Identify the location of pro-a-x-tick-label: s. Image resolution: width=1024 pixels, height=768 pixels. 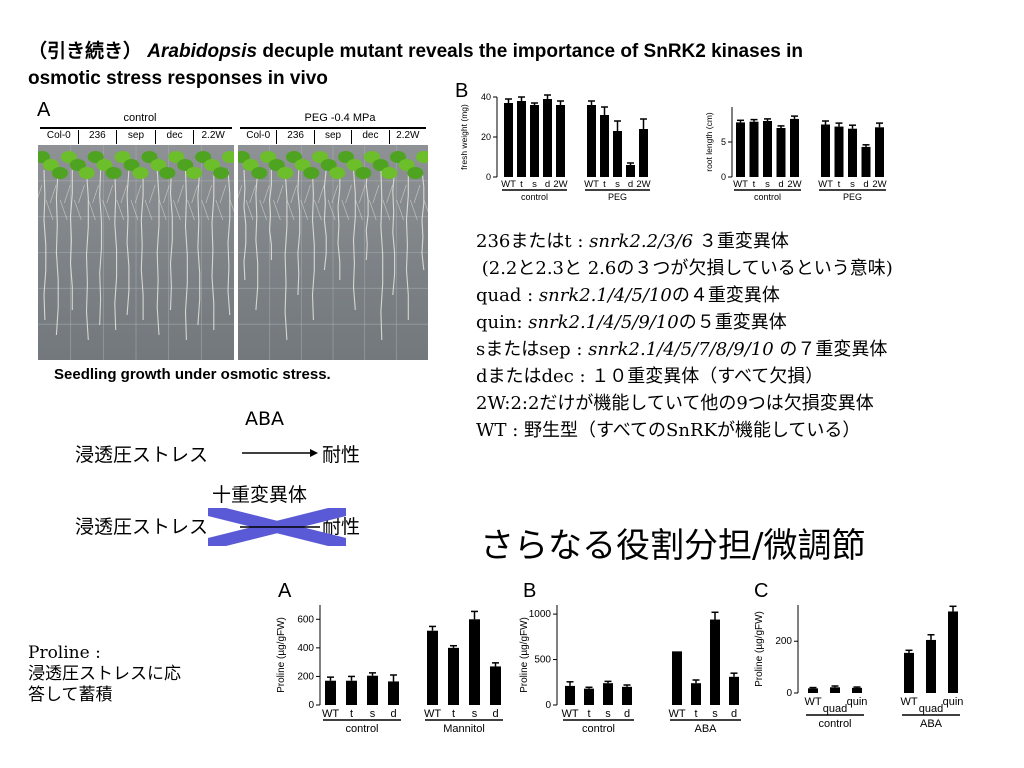
(373, 714).